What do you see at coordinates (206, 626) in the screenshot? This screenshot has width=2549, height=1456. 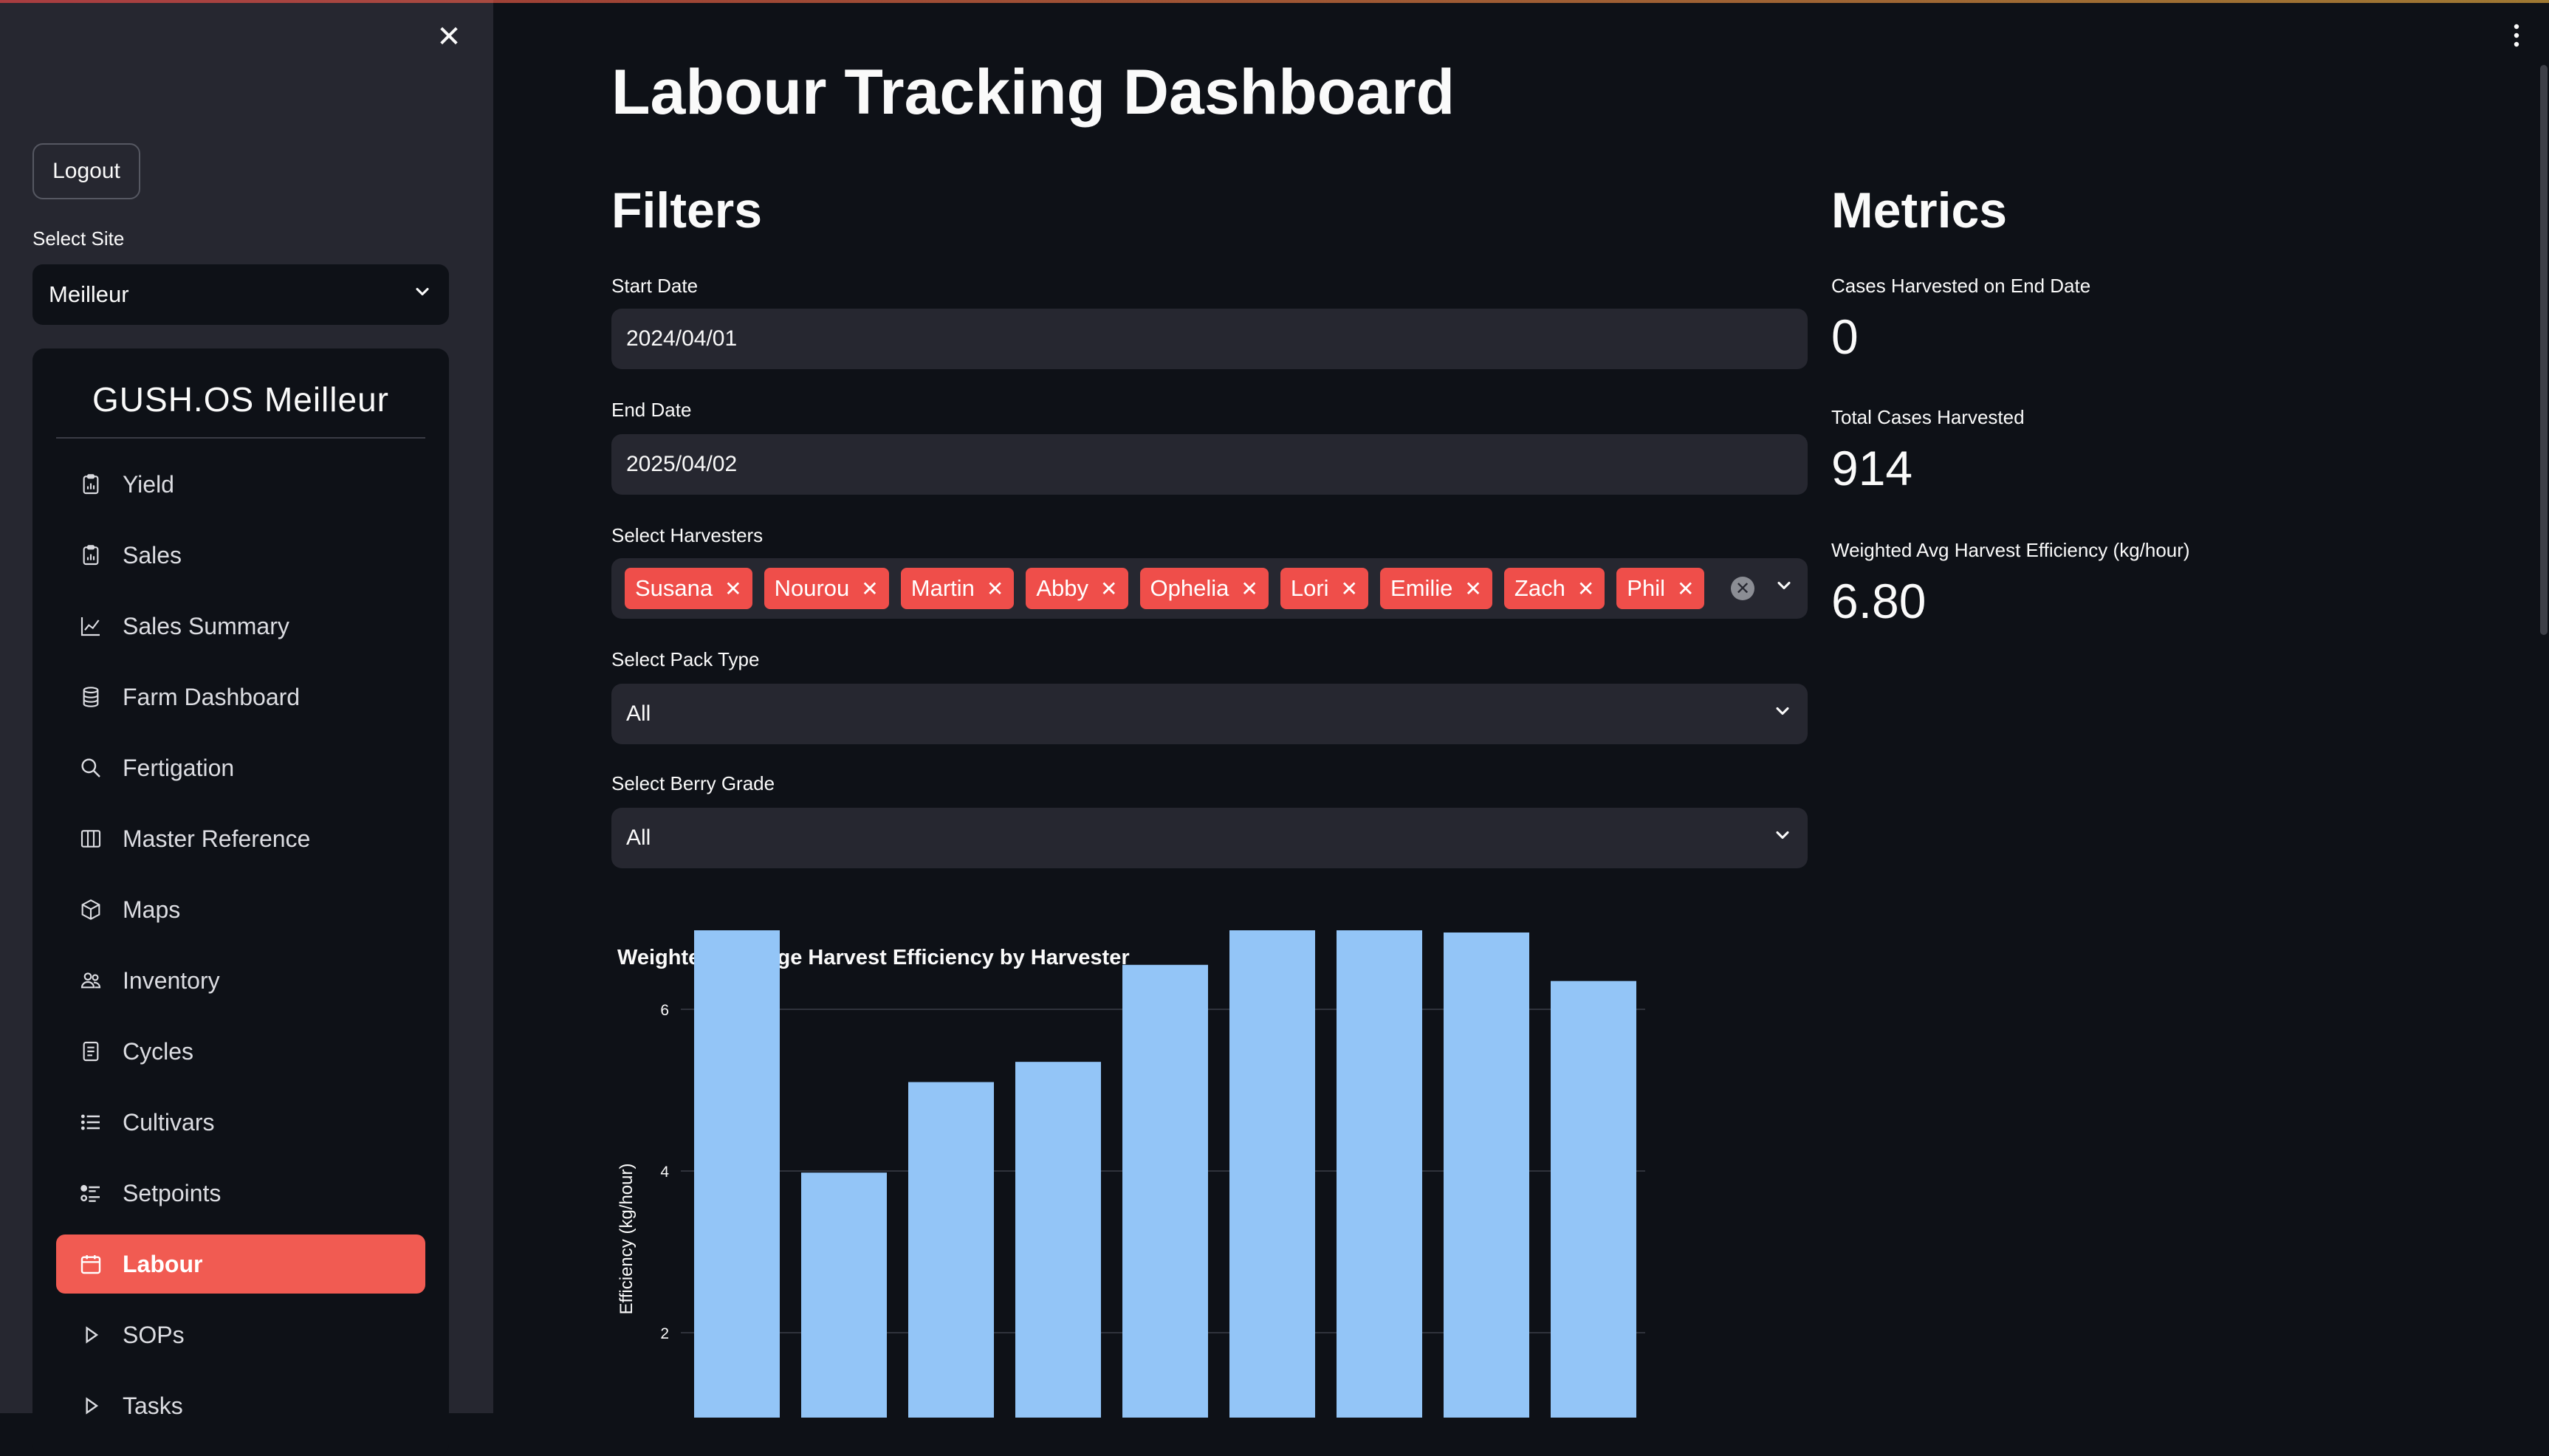 I see `sidebar-item-label: Sales Summary` at bounding box center [206, 626].